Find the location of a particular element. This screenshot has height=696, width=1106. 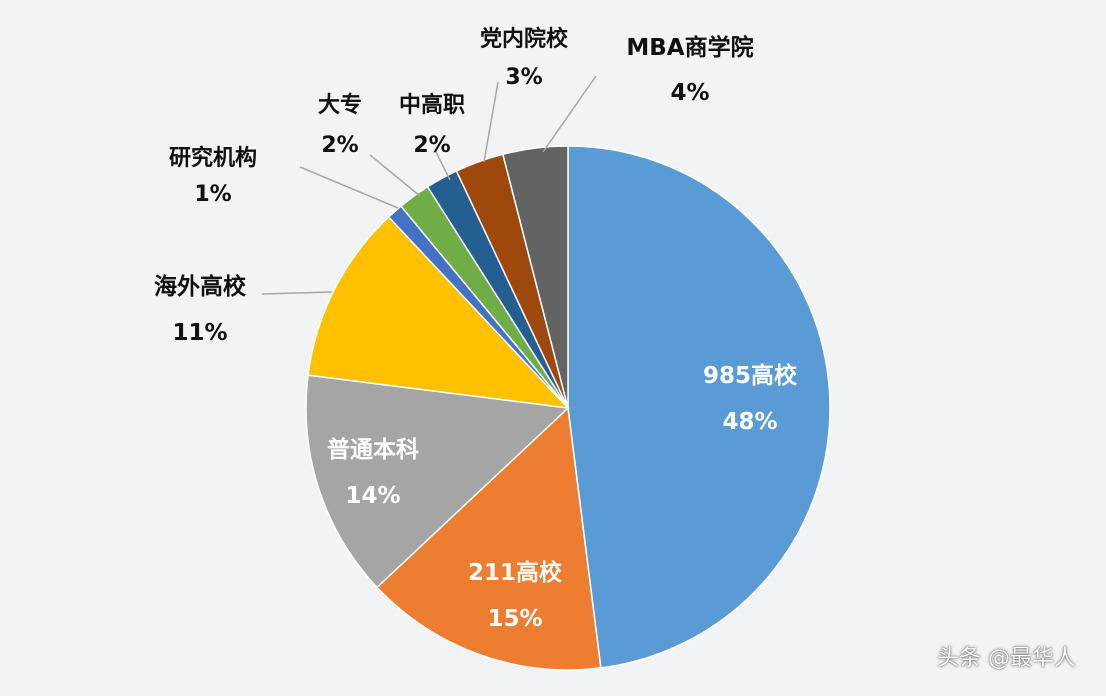

slice-label: 中高职 is located at coordinates (432, 105).